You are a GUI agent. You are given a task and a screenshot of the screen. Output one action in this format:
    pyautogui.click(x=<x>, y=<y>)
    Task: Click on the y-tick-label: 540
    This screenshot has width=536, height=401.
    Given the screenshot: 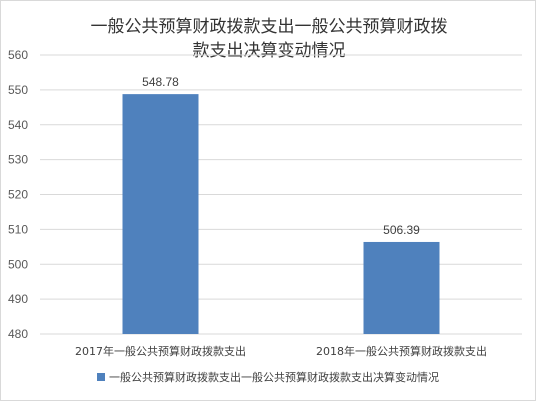 What is the action you would take?
    pyautogui.click(x=18, y=125)
    